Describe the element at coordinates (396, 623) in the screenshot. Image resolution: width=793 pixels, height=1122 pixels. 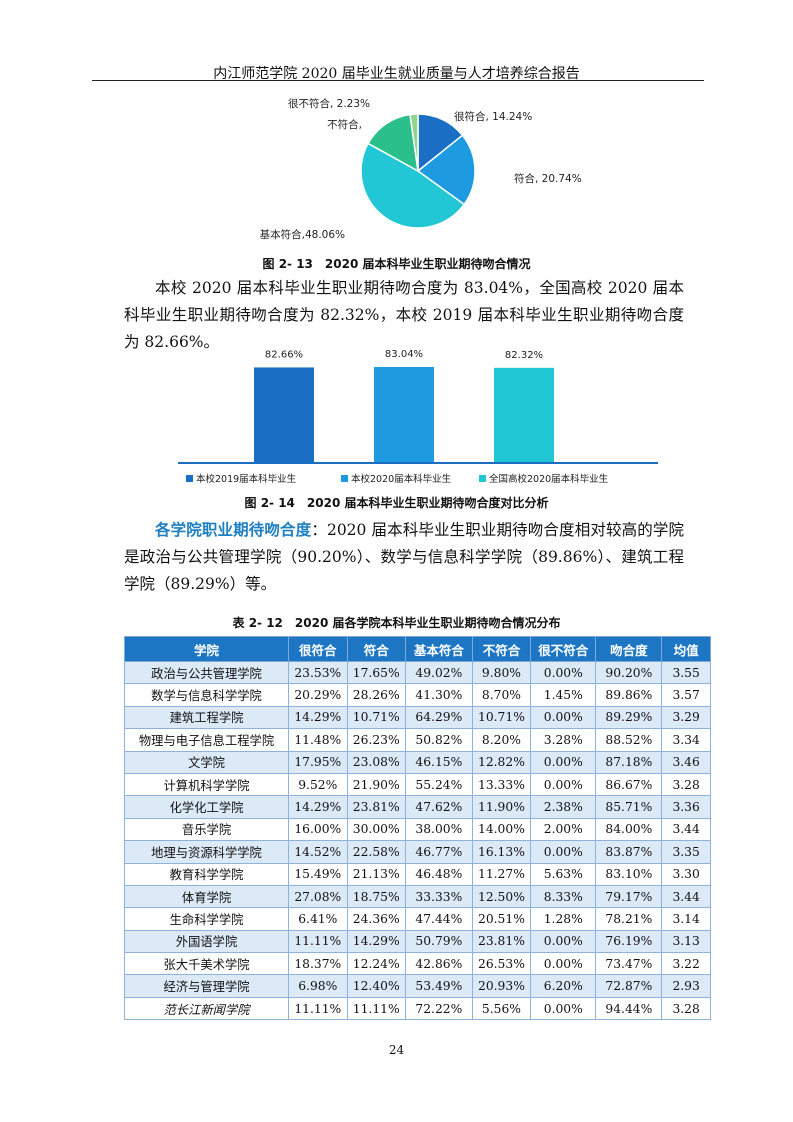
I see `table-caption: 表 2- 12 2020 届各学院本科毕业生职业期待吻合情况分布` at that location.